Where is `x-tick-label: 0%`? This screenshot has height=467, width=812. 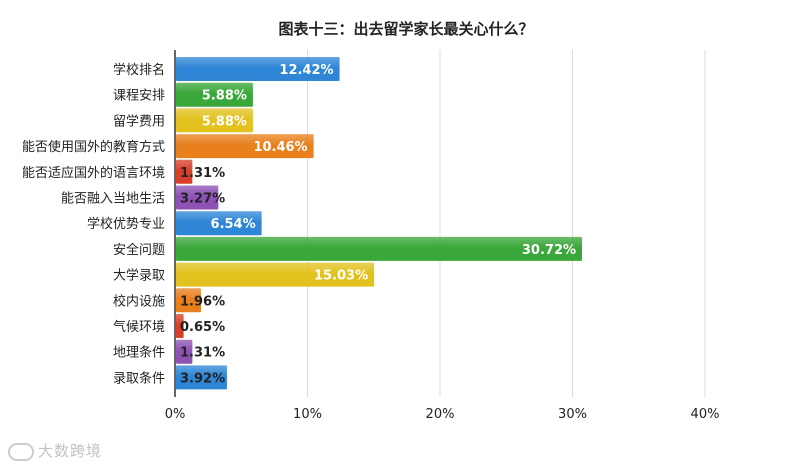 x-tick-label: 0% is located at coordinates (175, 414).